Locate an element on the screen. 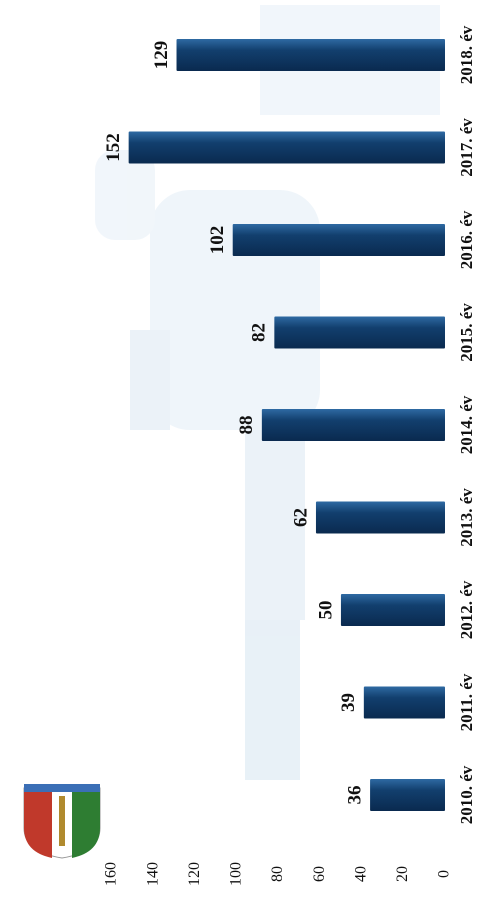 The height and width of the screenshot is (907, 486). data-label-5: 88 is located at coordinates (246, 425).